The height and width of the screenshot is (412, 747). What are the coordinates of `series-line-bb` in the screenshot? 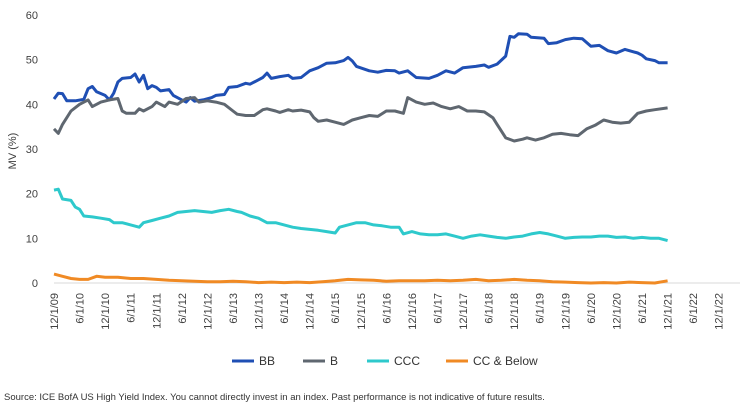 It's located at (360, 68).